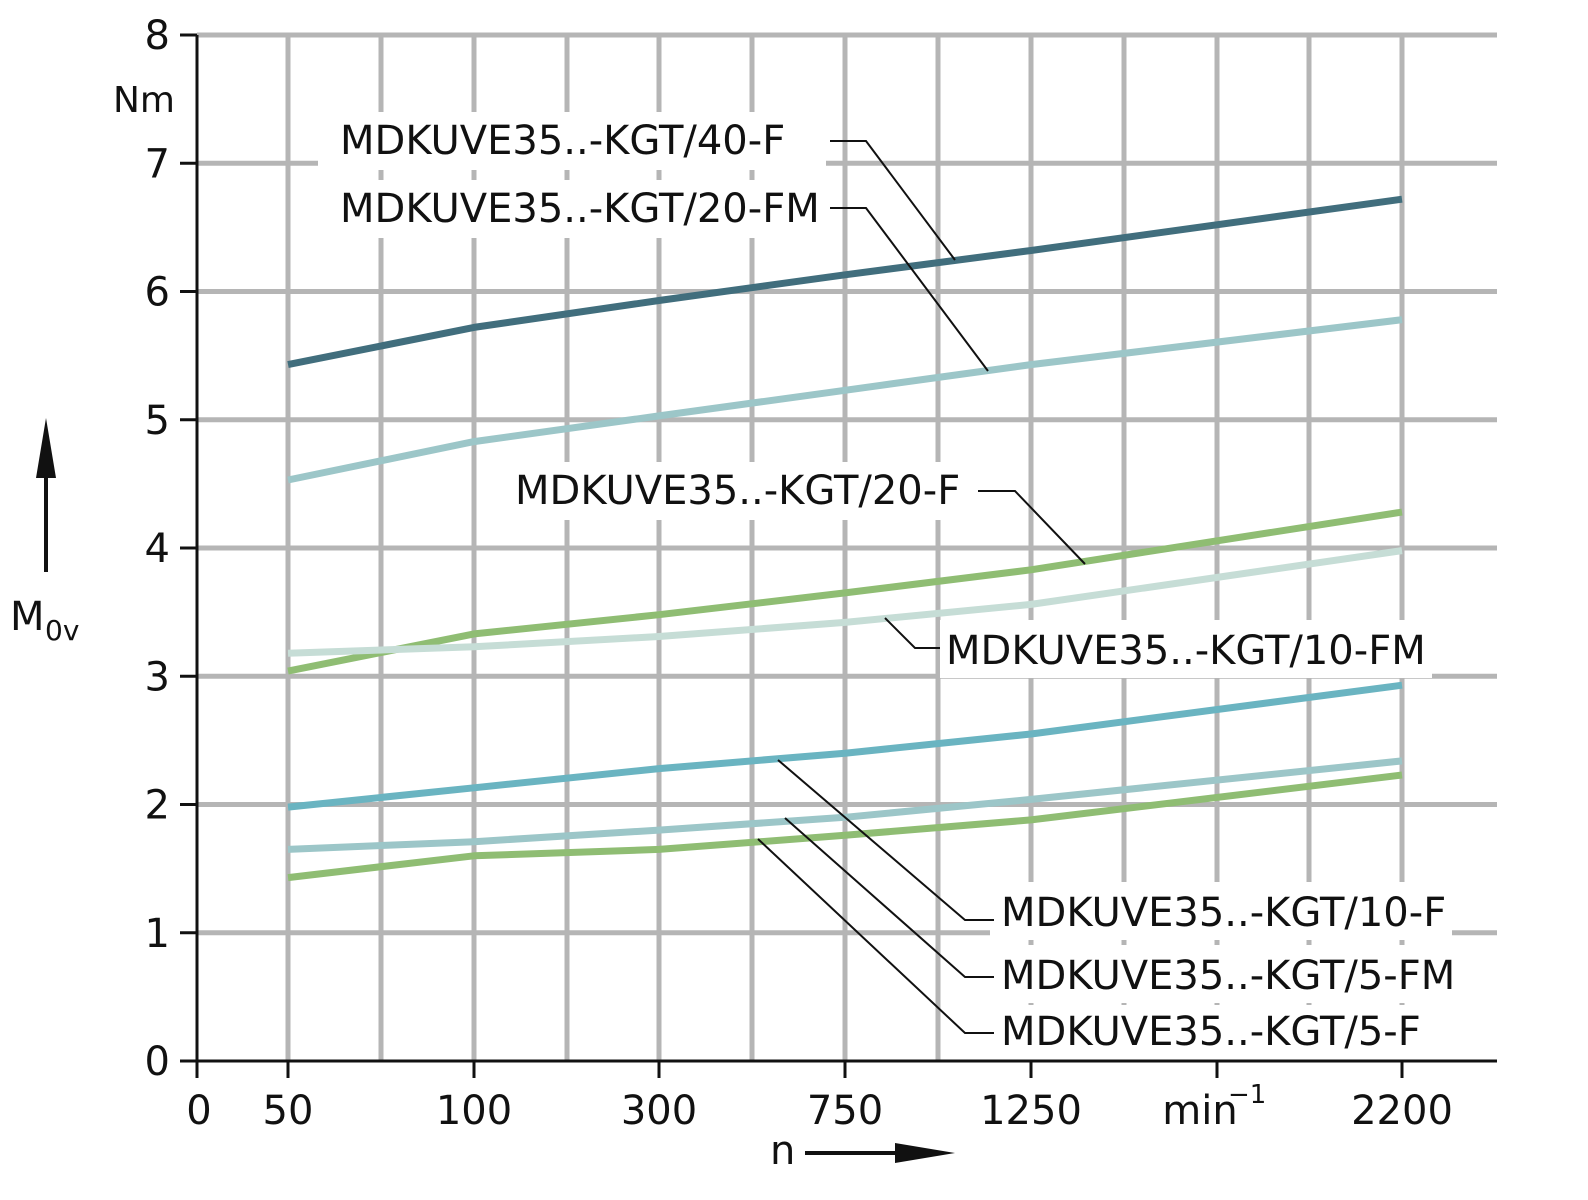 The height and width of the screenshot is (1200, 1588). What do you see at coordinates (737, 491) in the screenshot?
I see `series-label: MDKUVE35..-KGT/20-F` at bounding box center [737, 491].